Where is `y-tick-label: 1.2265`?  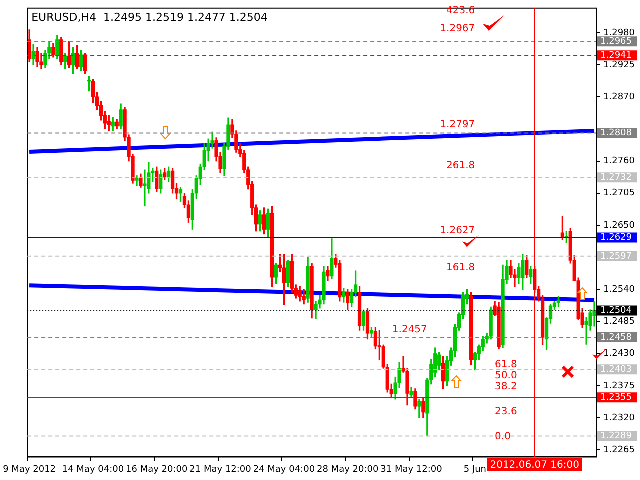 y-tick-label: 1.2265 is located at coordinates (620, 451).